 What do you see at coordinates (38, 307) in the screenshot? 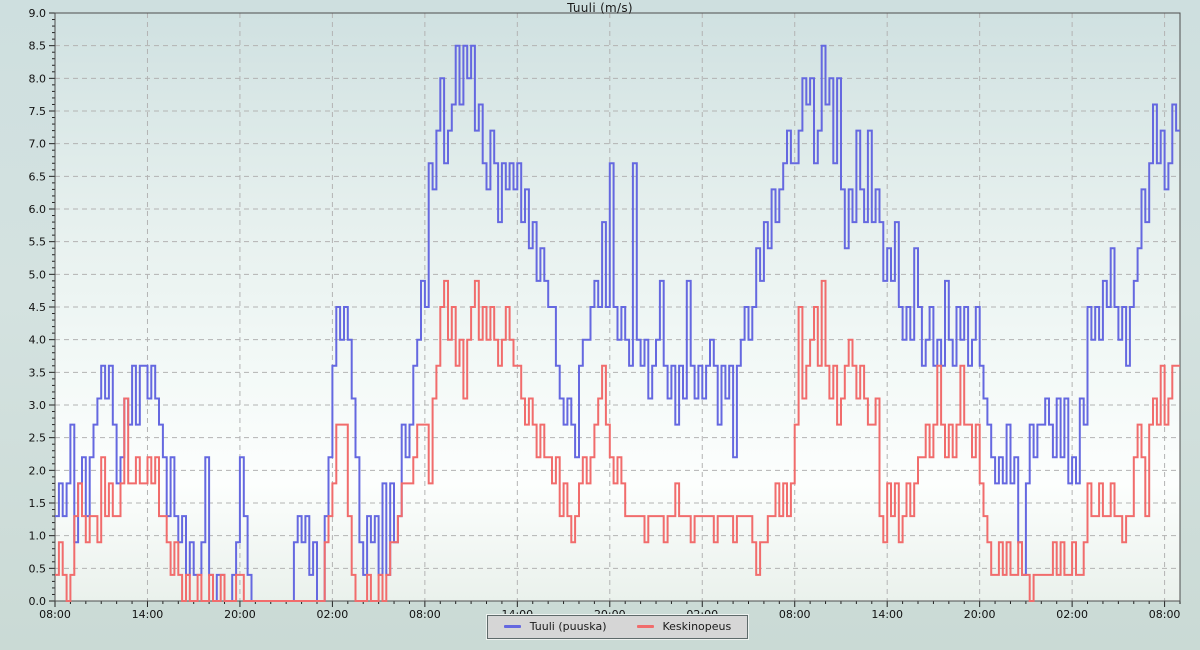
I see `y-tick-label: 4.5` at bounding box center [38, 307].